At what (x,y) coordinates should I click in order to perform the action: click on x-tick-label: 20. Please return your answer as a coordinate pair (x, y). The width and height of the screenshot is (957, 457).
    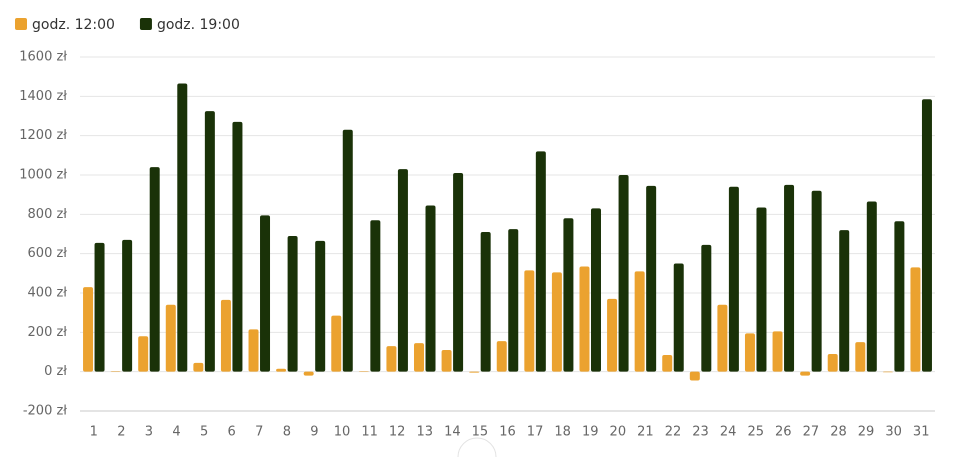
    Looking at the image, I should click on (618, 432).